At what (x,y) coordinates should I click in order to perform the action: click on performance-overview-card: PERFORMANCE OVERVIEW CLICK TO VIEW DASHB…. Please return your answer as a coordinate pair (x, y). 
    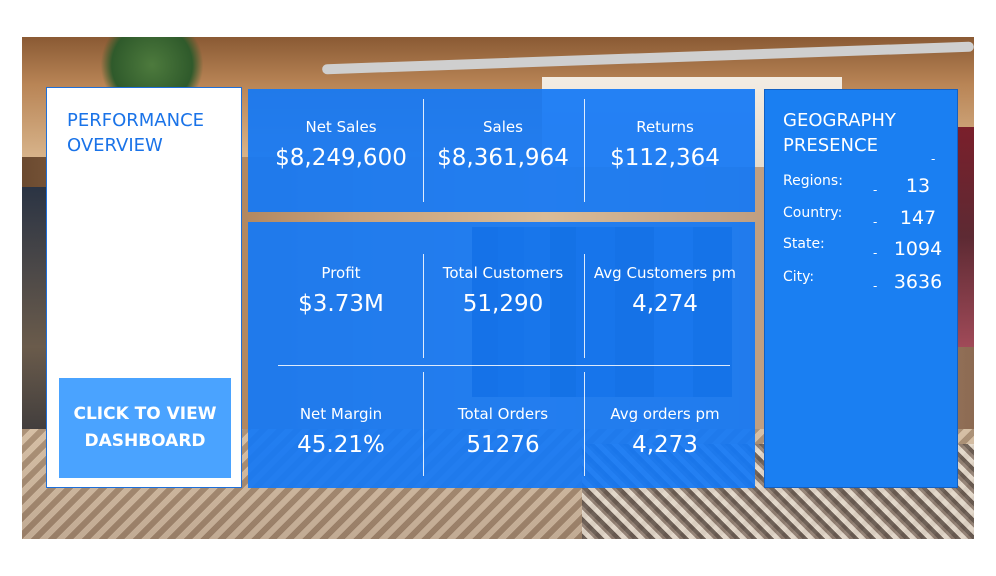
    Looking at the image, I should click on (144, 287).